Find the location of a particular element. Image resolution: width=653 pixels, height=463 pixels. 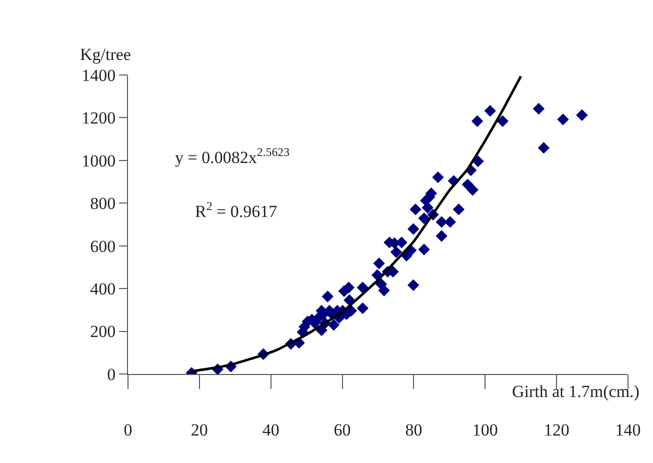

x-tick-label: 80 is located at coordinates (413, 430).